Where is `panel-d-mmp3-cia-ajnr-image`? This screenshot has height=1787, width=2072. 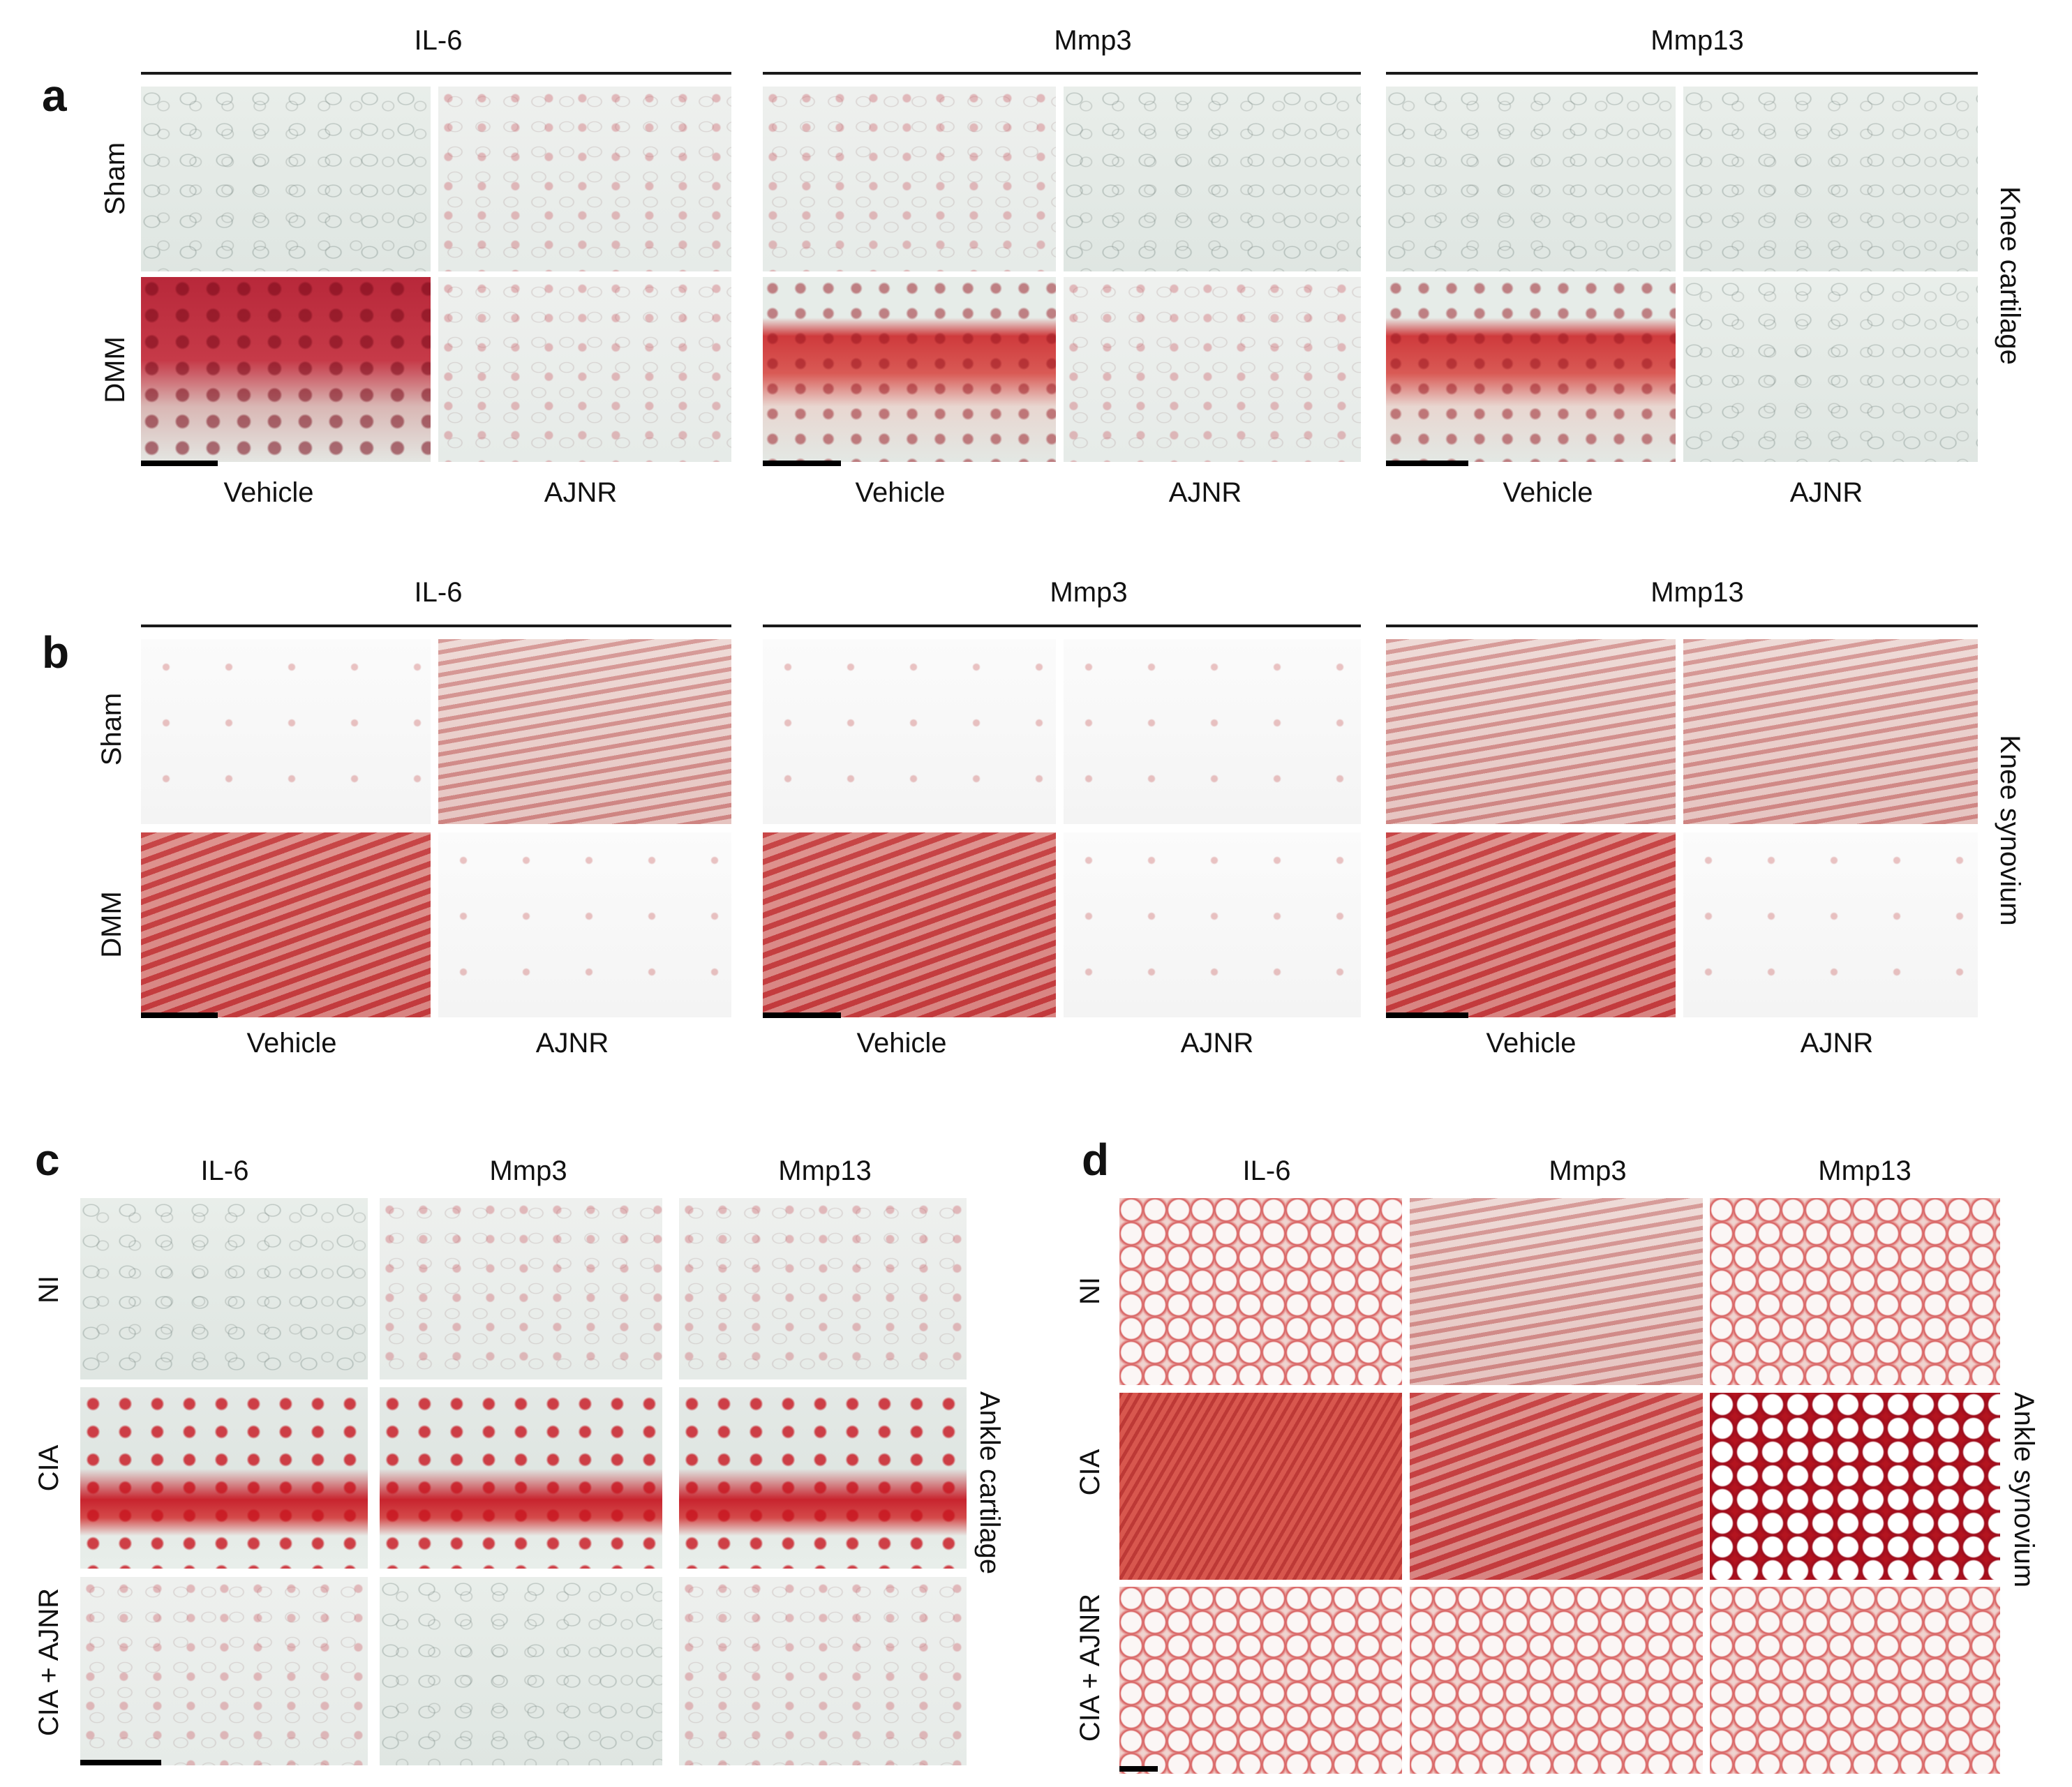
panel-d-mmp3-cia-ajnr-image is located at coordinates (1557, 1680).